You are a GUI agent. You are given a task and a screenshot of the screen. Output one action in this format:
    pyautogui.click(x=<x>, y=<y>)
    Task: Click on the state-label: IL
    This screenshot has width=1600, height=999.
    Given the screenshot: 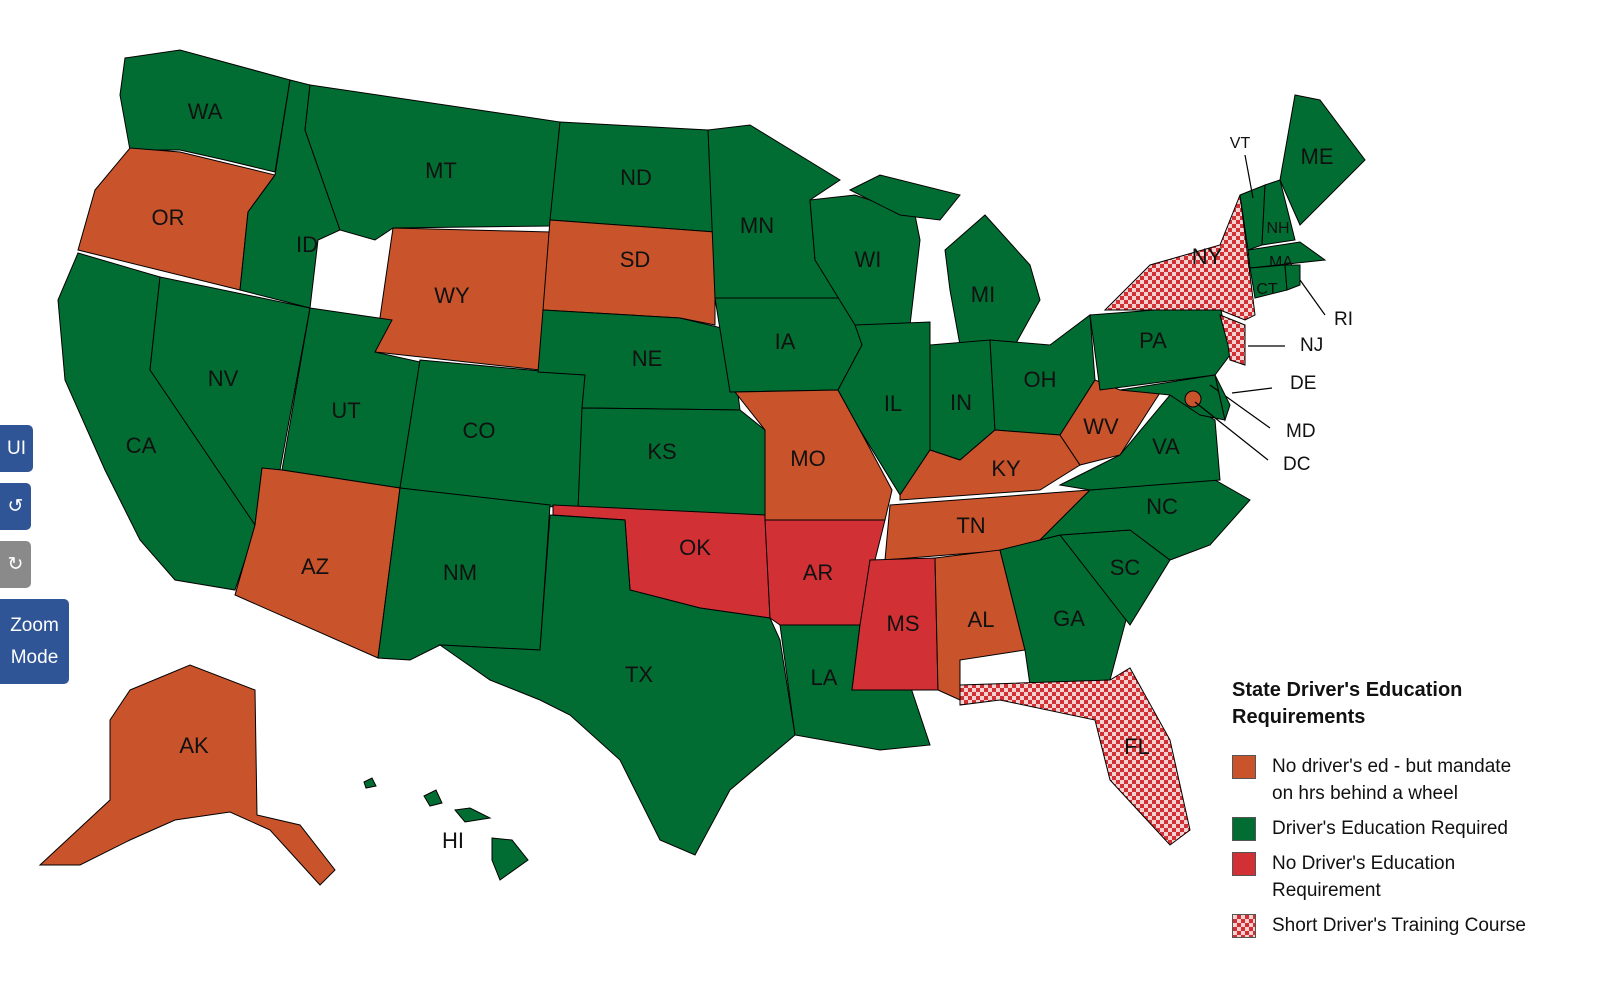 What is the action you would take?
    pyautogui.click(x=893, y=403)
    